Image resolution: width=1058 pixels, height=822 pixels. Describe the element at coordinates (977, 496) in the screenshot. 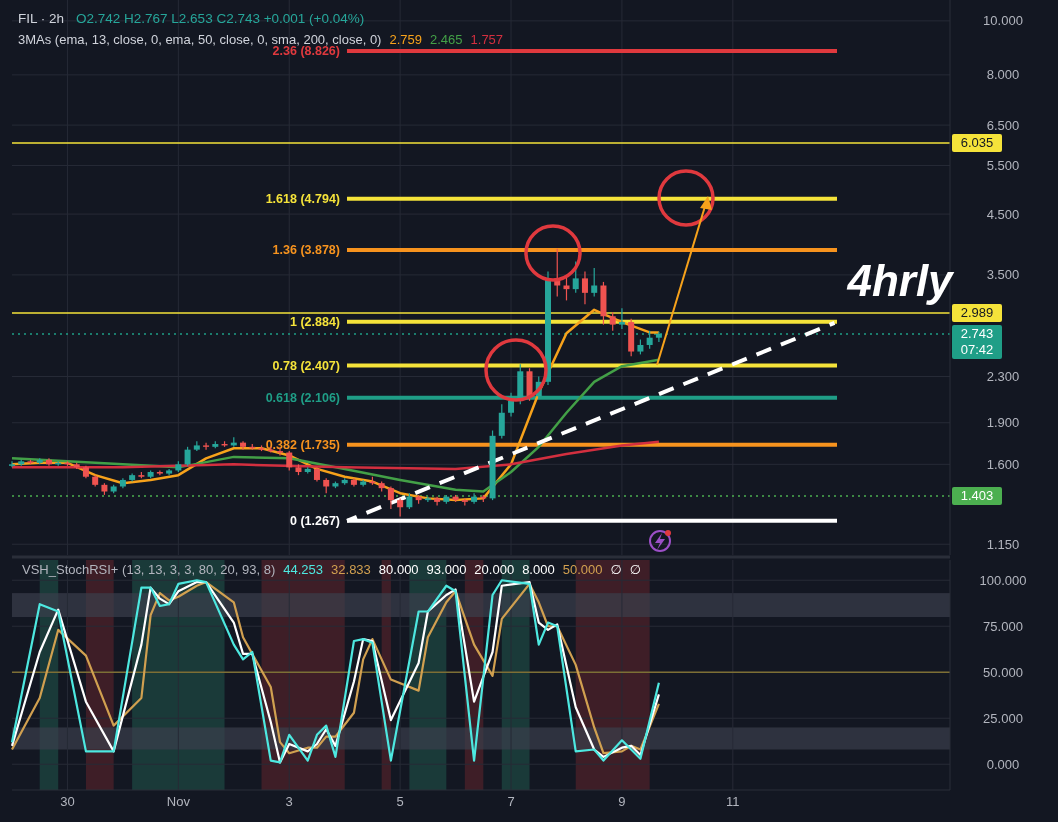

I see `ref-line-label: 1.403` at that location.